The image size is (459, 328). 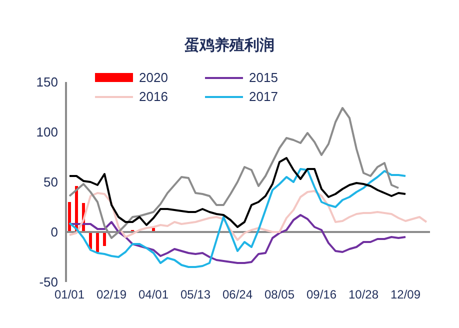 I want to click on x-tick-label: 12/09, so click(x=405, y=295).